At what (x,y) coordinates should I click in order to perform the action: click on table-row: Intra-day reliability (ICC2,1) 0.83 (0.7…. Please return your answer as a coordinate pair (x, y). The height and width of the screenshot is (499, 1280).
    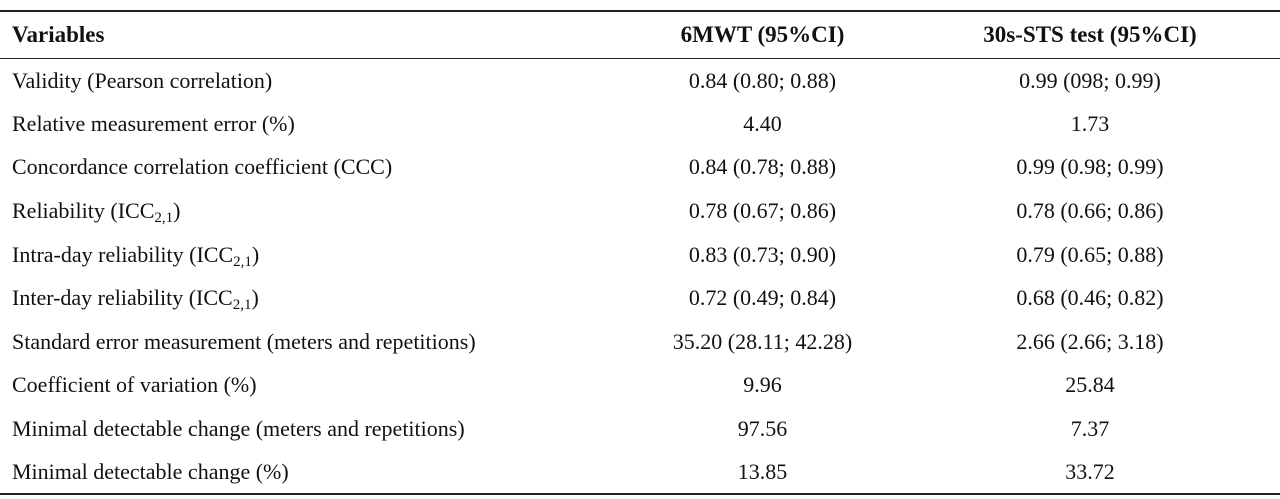
    Looking at the image, I should click on (640, 255).